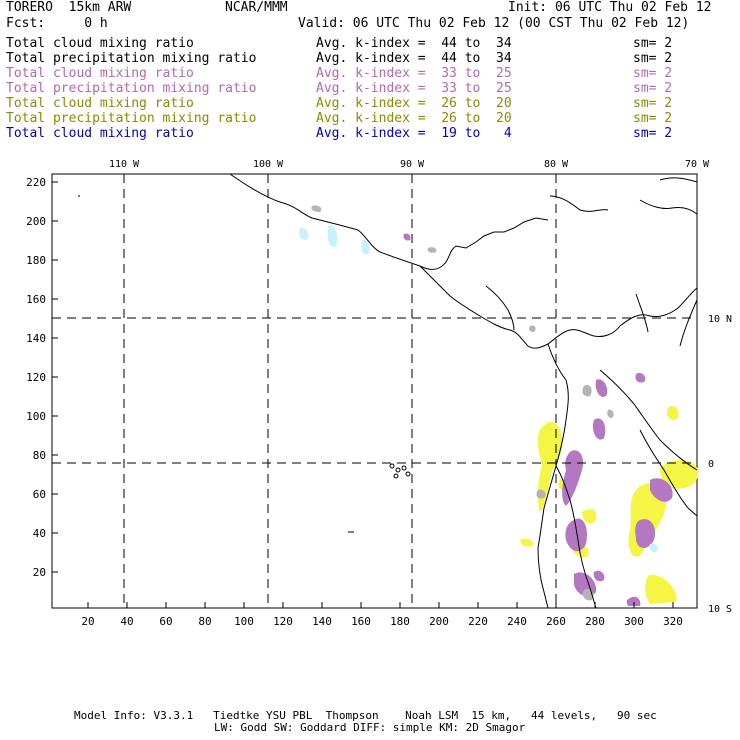  Describe the element at coordinates (556, 164) in the screenshot. I see `lon-label: 80 W` at that location.